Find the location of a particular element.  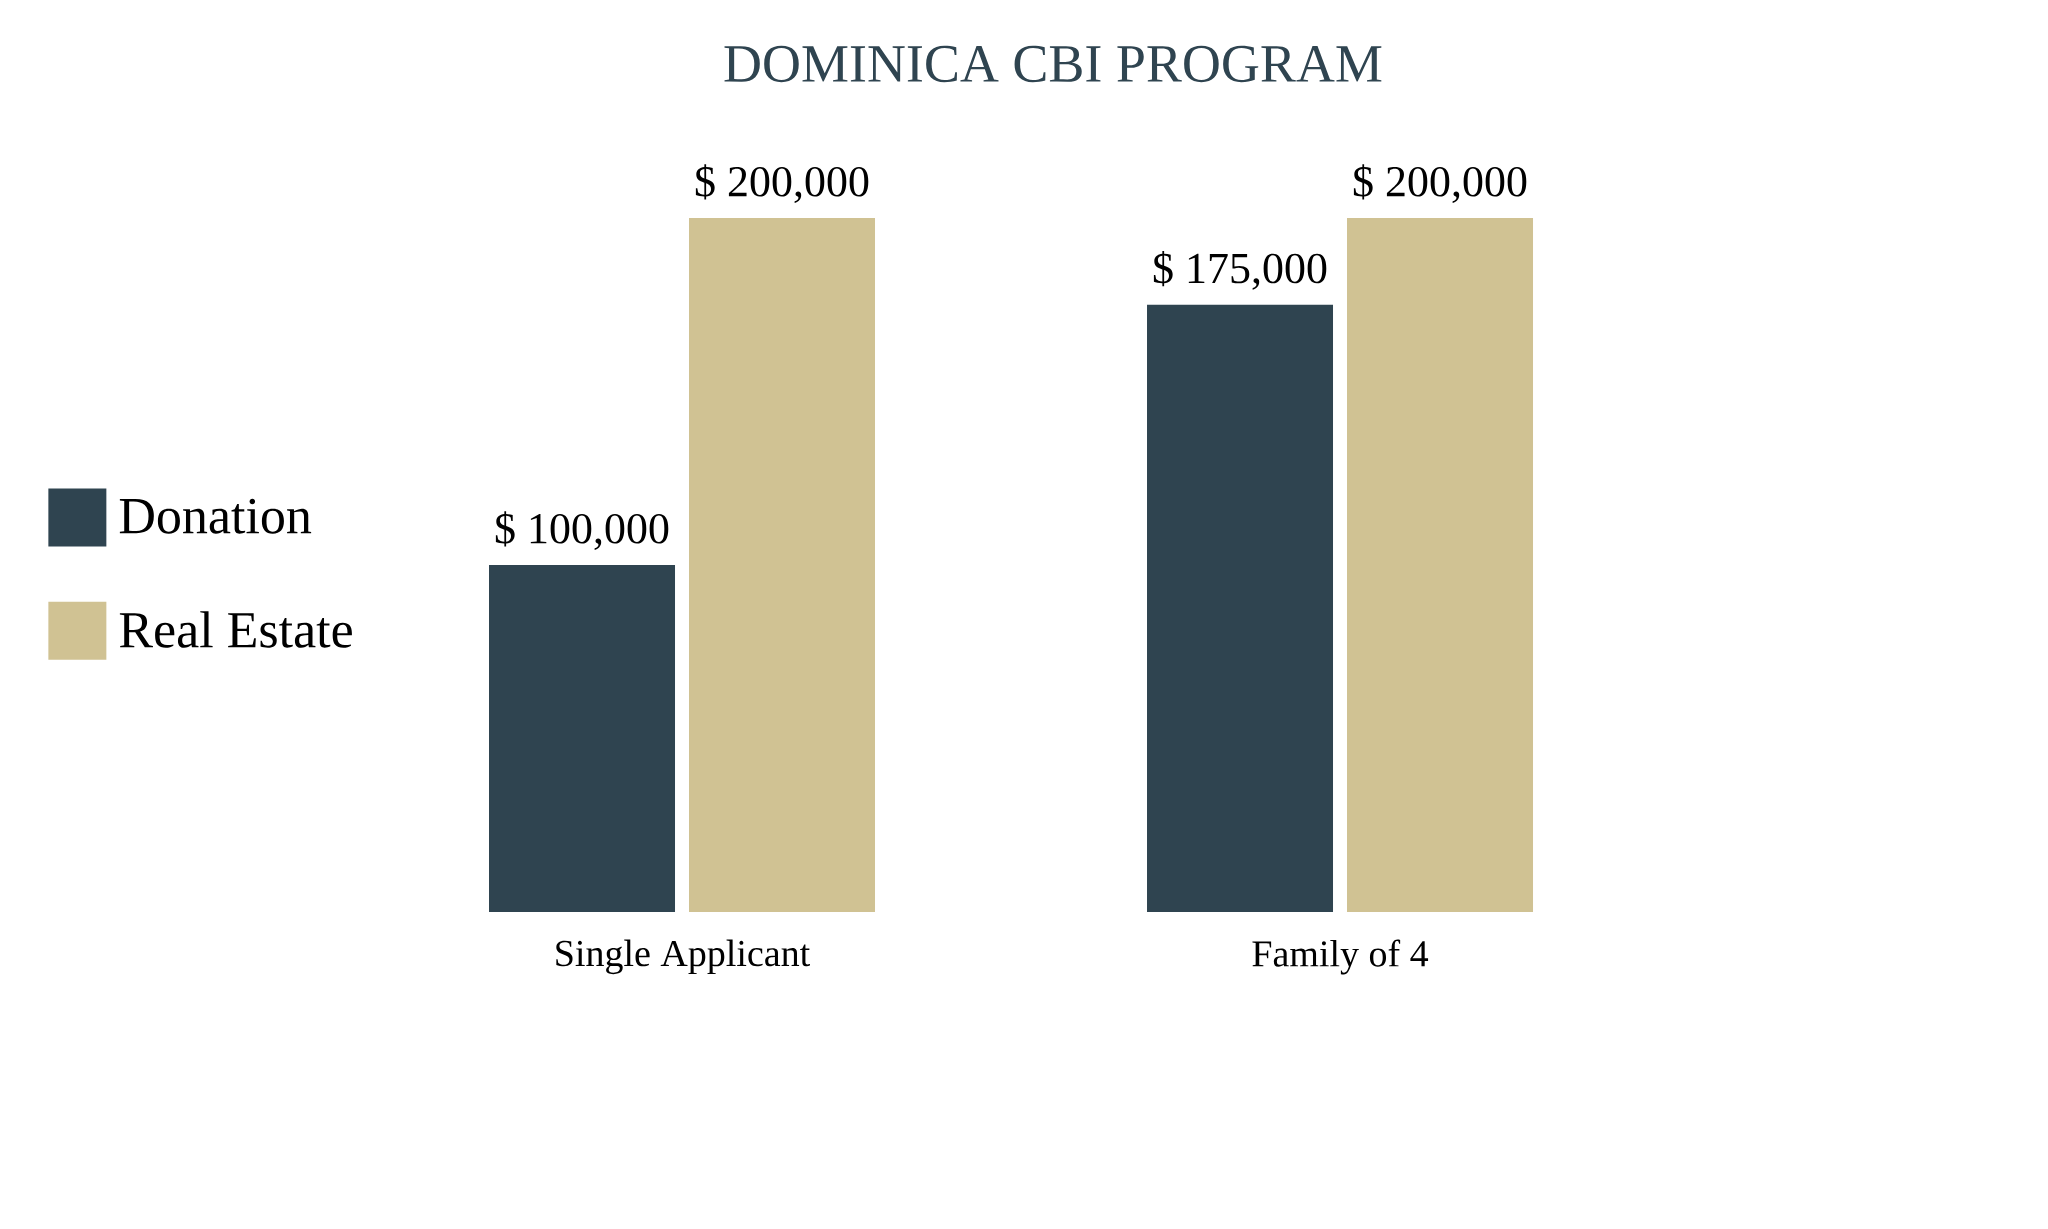

data-label: $ 175,000 is located at coordinates (1240, 270).